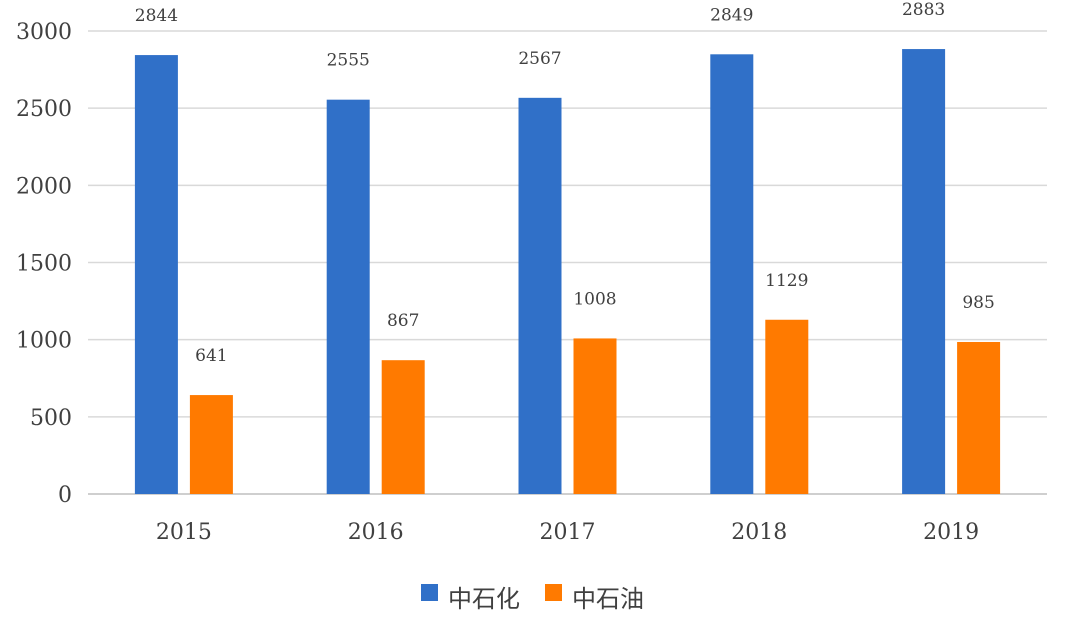  What do you see at coordinates (44, 186) in the screenshot?
I see `y-tick-label: 2000` at bounding box center [44, 186].